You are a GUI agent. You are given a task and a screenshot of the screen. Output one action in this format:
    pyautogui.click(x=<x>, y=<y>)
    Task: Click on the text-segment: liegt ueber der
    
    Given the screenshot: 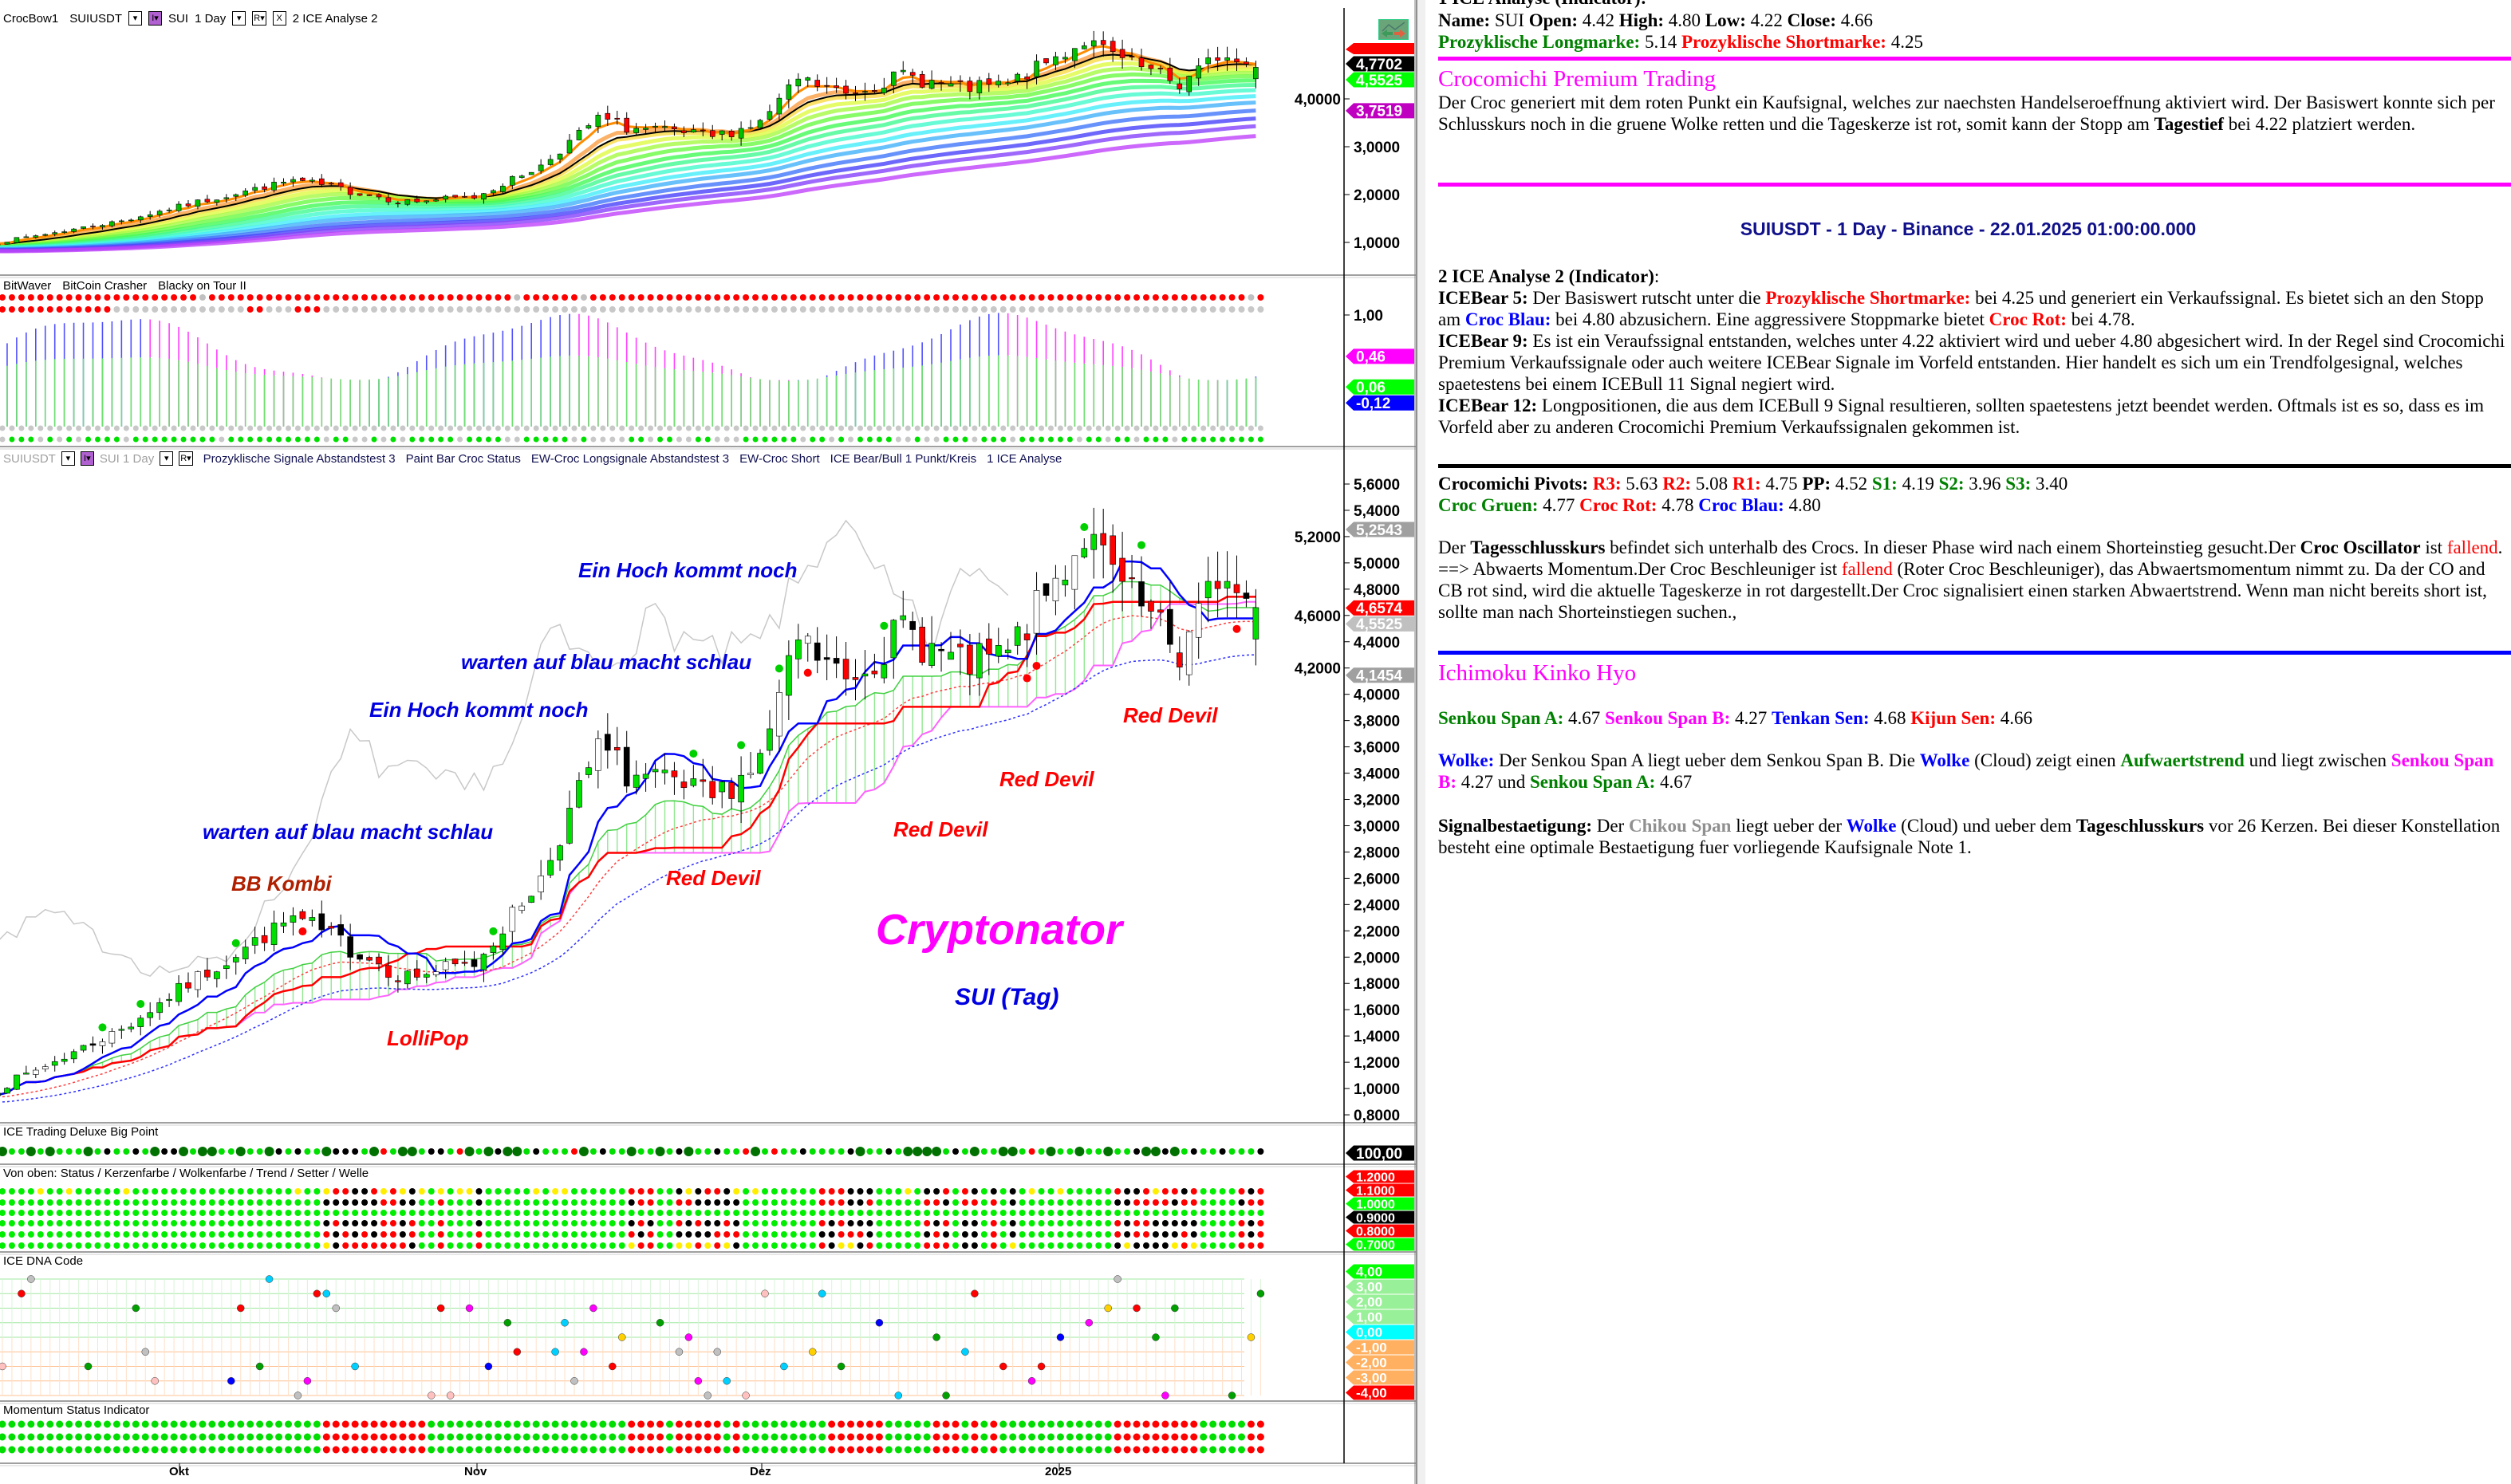 What is the action you would take?
    pyautogui.click(x=1789, y=826)
    